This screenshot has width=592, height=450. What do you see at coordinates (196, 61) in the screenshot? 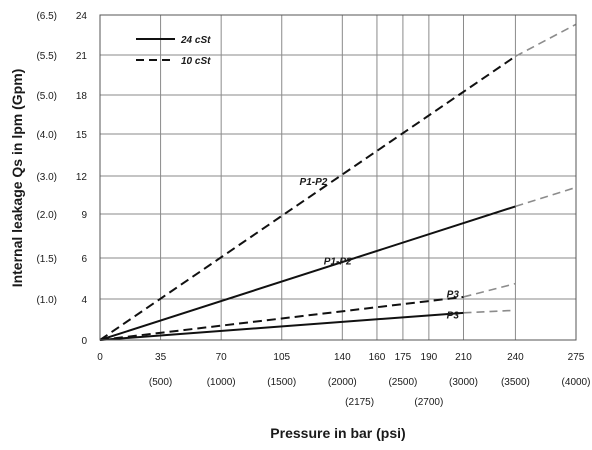
I see `legend-label: 10 cSt` at bounding box center [196, 61].